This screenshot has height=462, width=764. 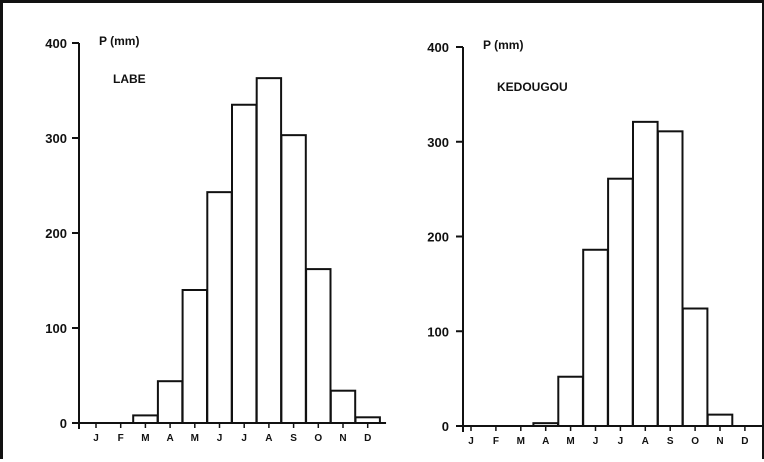 What do you see at coordinates (532, 87) in the screenshot?
I see `station-name: KEDOUGOU` at bounding box center [532, 87].